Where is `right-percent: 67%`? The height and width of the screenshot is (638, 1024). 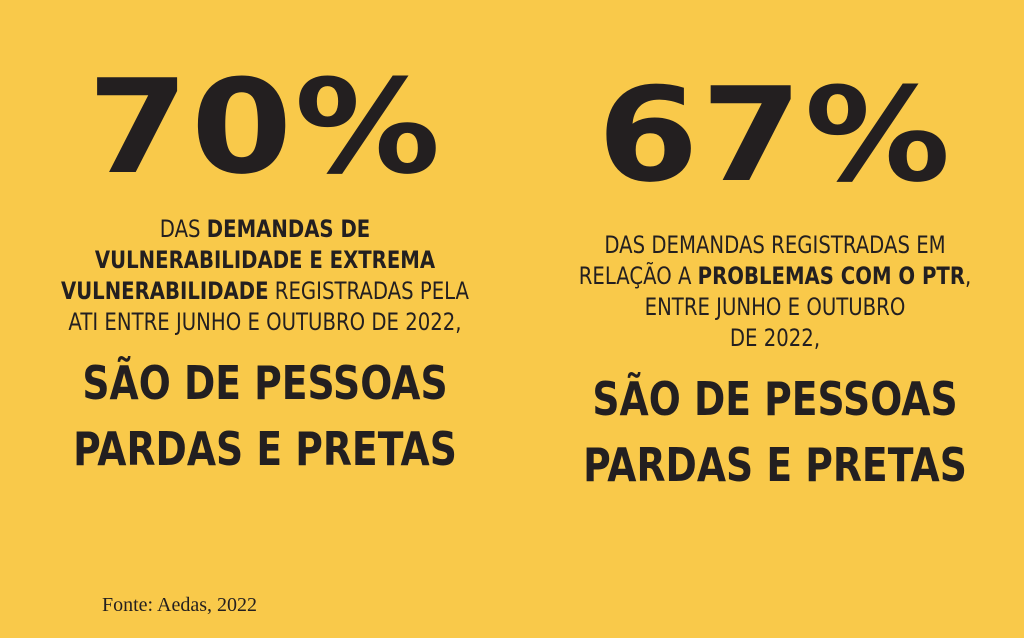 right-percent: 67% is located at coordinates (775, 135).